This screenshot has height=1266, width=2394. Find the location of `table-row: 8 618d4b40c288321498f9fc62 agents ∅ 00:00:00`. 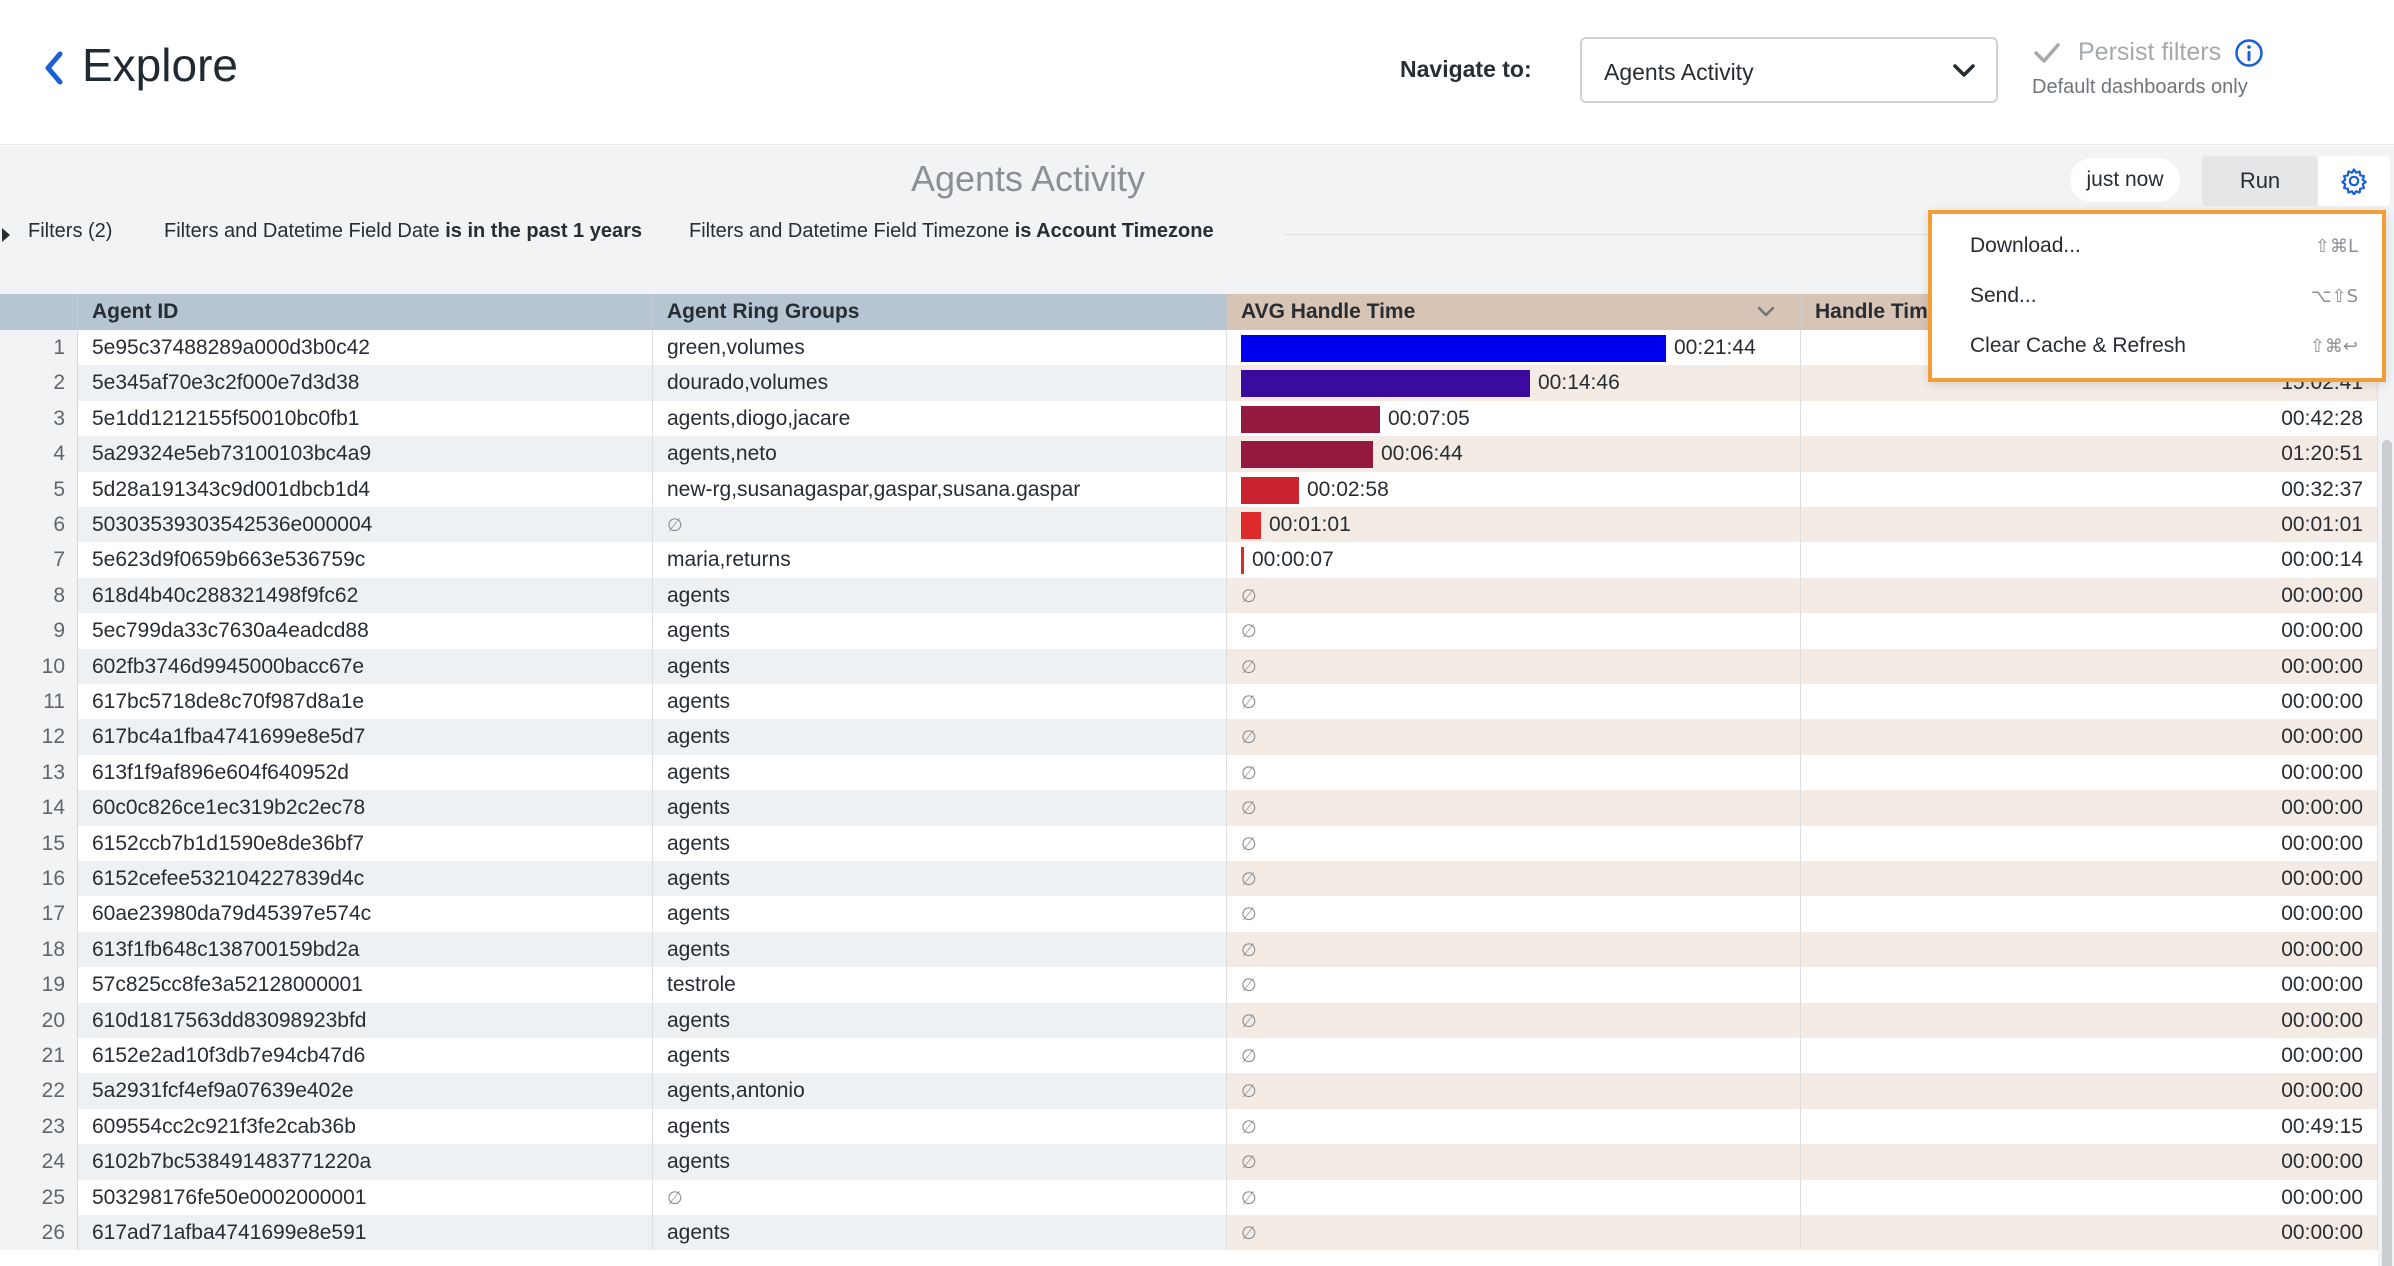

table-row: 8 618d4b40c288321498f9fc62 agents ∅ 00:00:00 is located at coordinates (1189, 595).